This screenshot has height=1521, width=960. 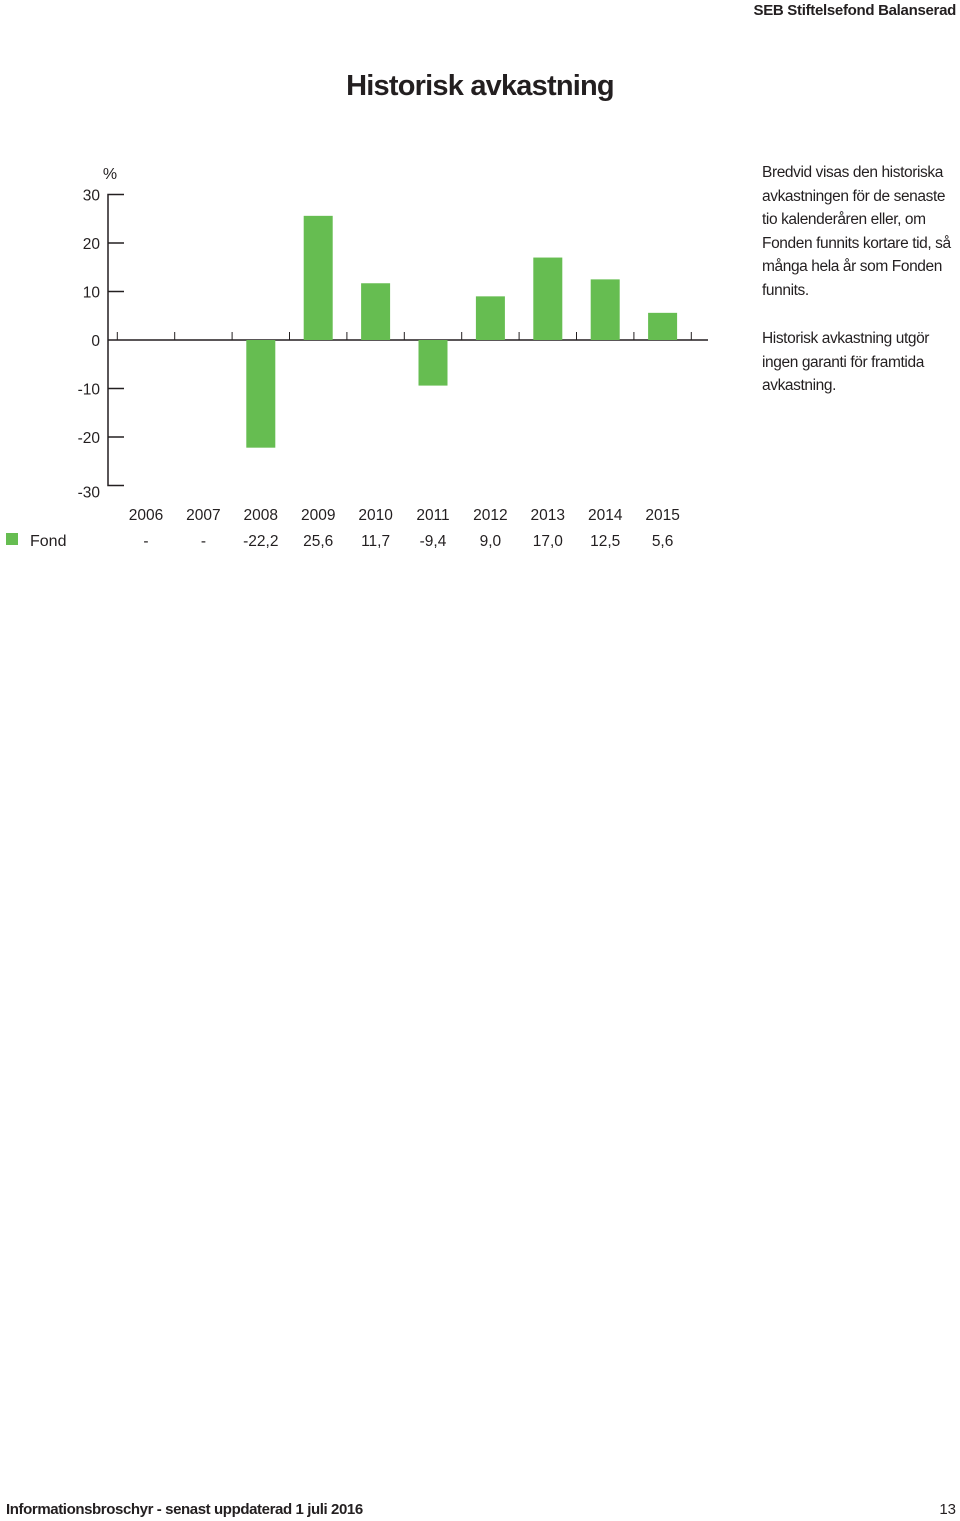 What do you see at coordinates (318, 515) in the screenshot?
I see `x-category-label: 2009` at bounding box center [318, 515].